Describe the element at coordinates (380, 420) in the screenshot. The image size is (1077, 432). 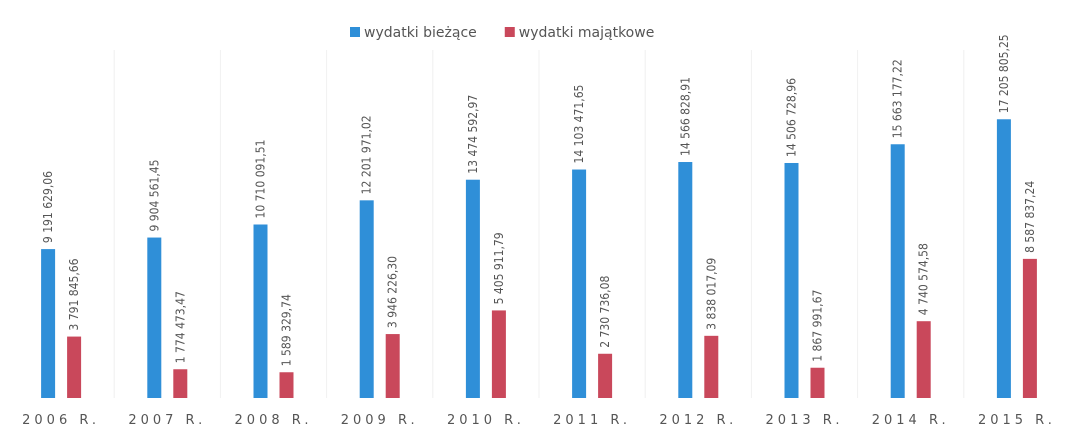
I see `x-tick-label: 2009 R.` at that location.